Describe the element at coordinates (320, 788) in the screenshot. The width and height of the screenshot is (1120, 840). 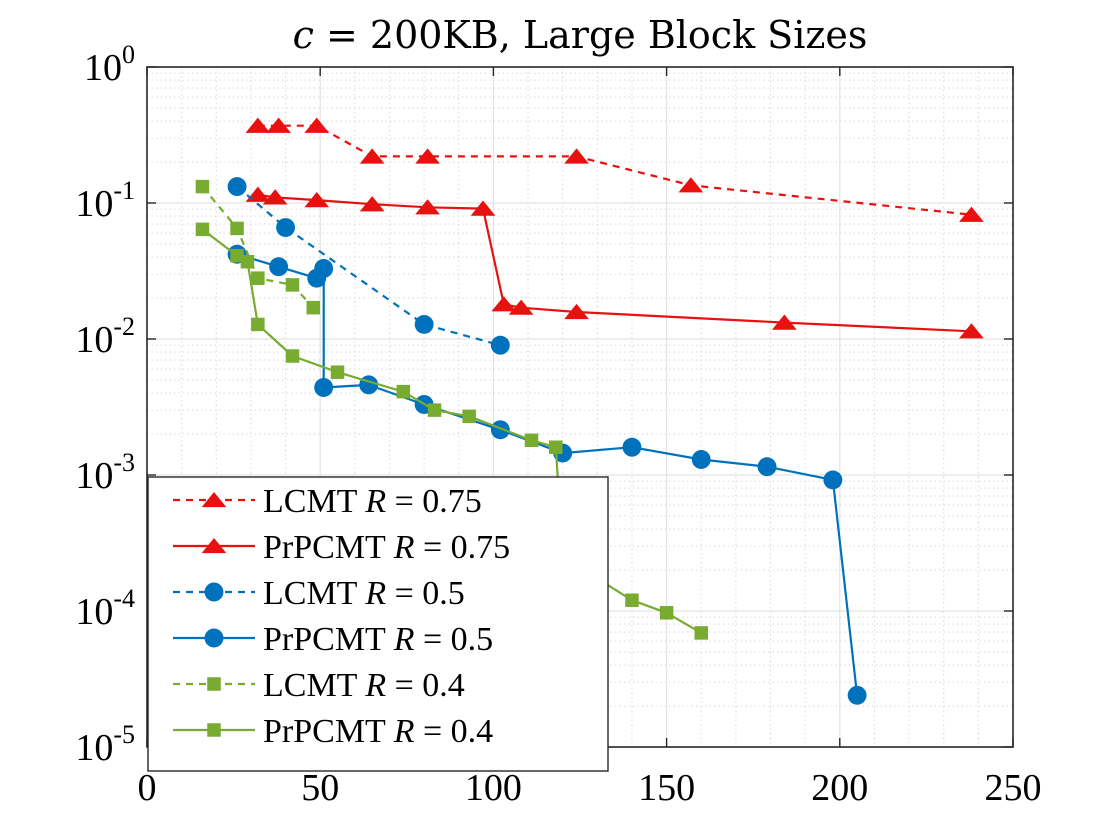
I see `x-tick-label: 50` at that location.